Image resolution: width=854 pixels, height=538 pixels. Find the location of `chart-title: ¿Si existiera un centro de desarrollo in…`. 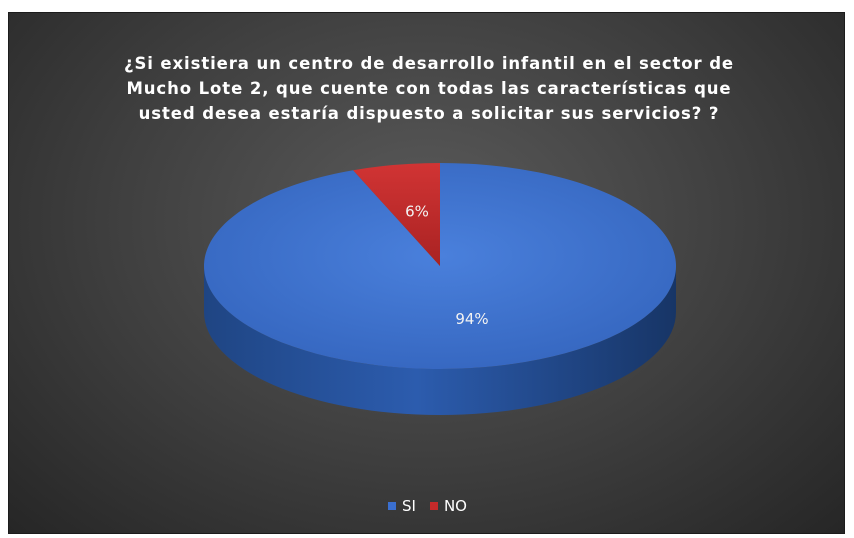

chart-title: ¿Si existiera un centro de desarrollo in… is located at coordinates (429, 88).